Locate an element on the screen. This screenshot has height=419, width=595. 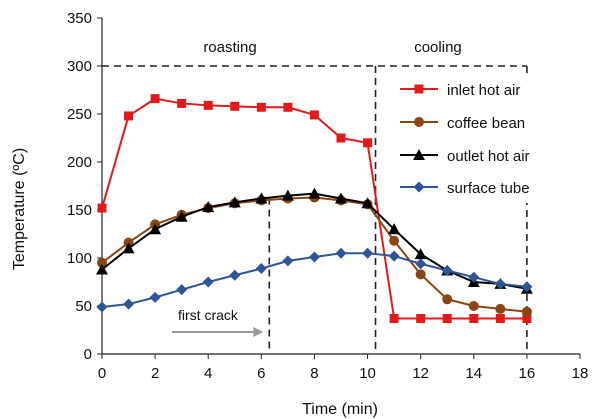
x-tick-label: 4 is located at coordinates (208, 373).